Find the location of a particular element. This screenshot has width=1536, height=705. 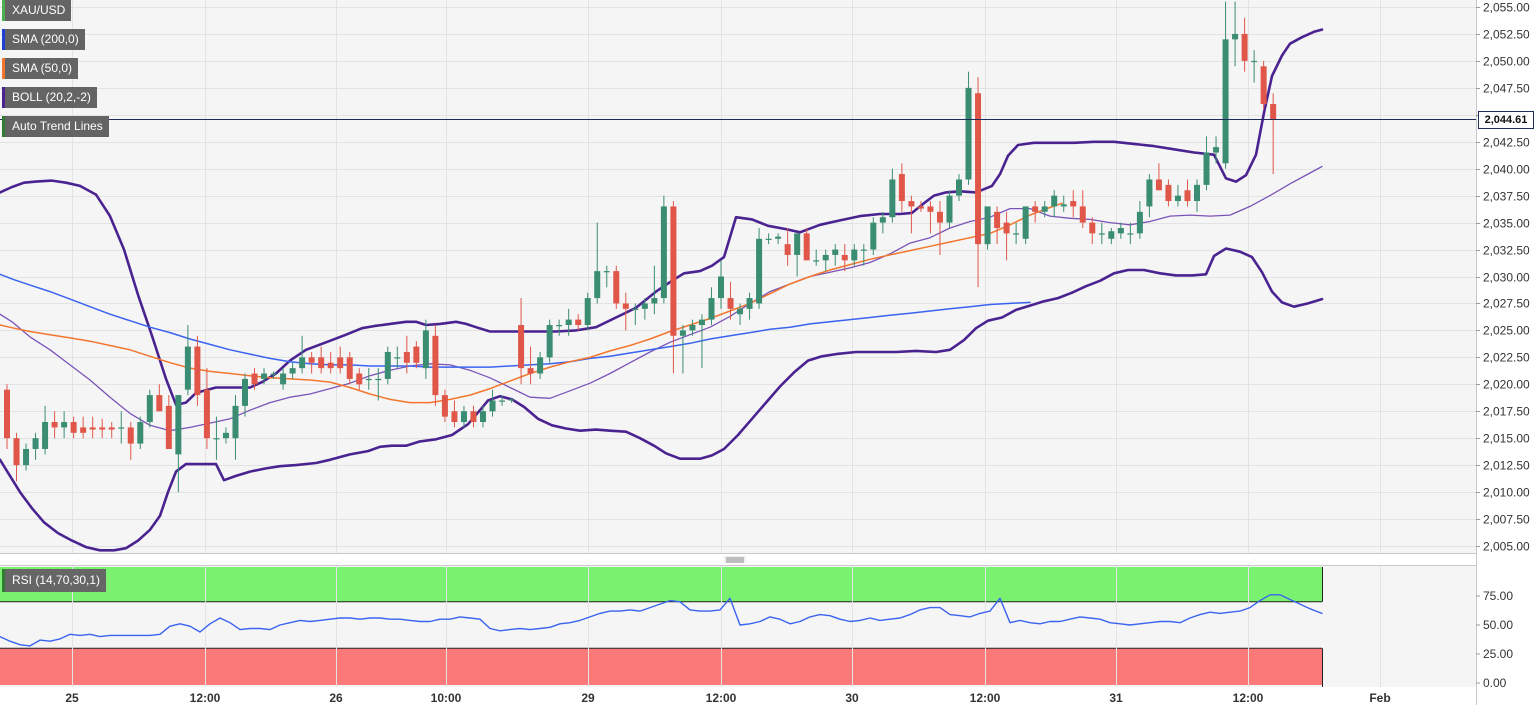

legend-item: SMA (200,0) is located at coordinates (43, 39).